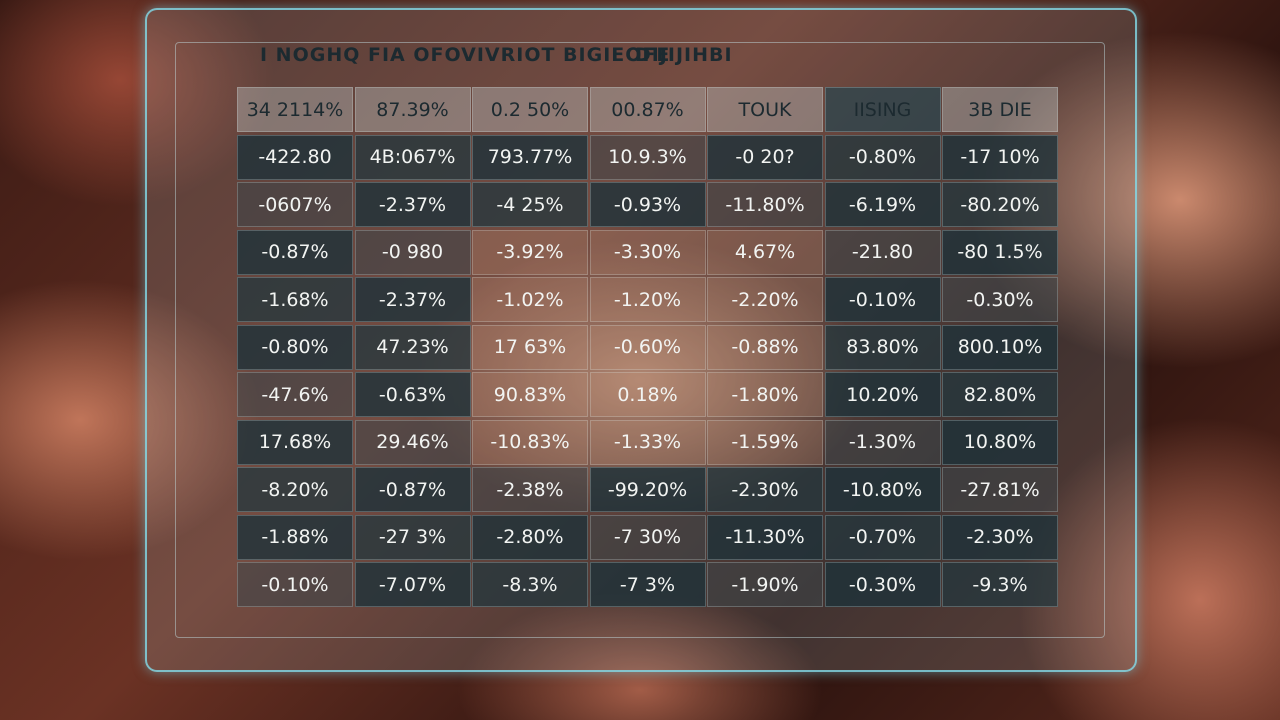 Image resolution: width=1280 pixels, height=720 pixels. I want to click on table-cell: -3.30%, so click(647, 252).